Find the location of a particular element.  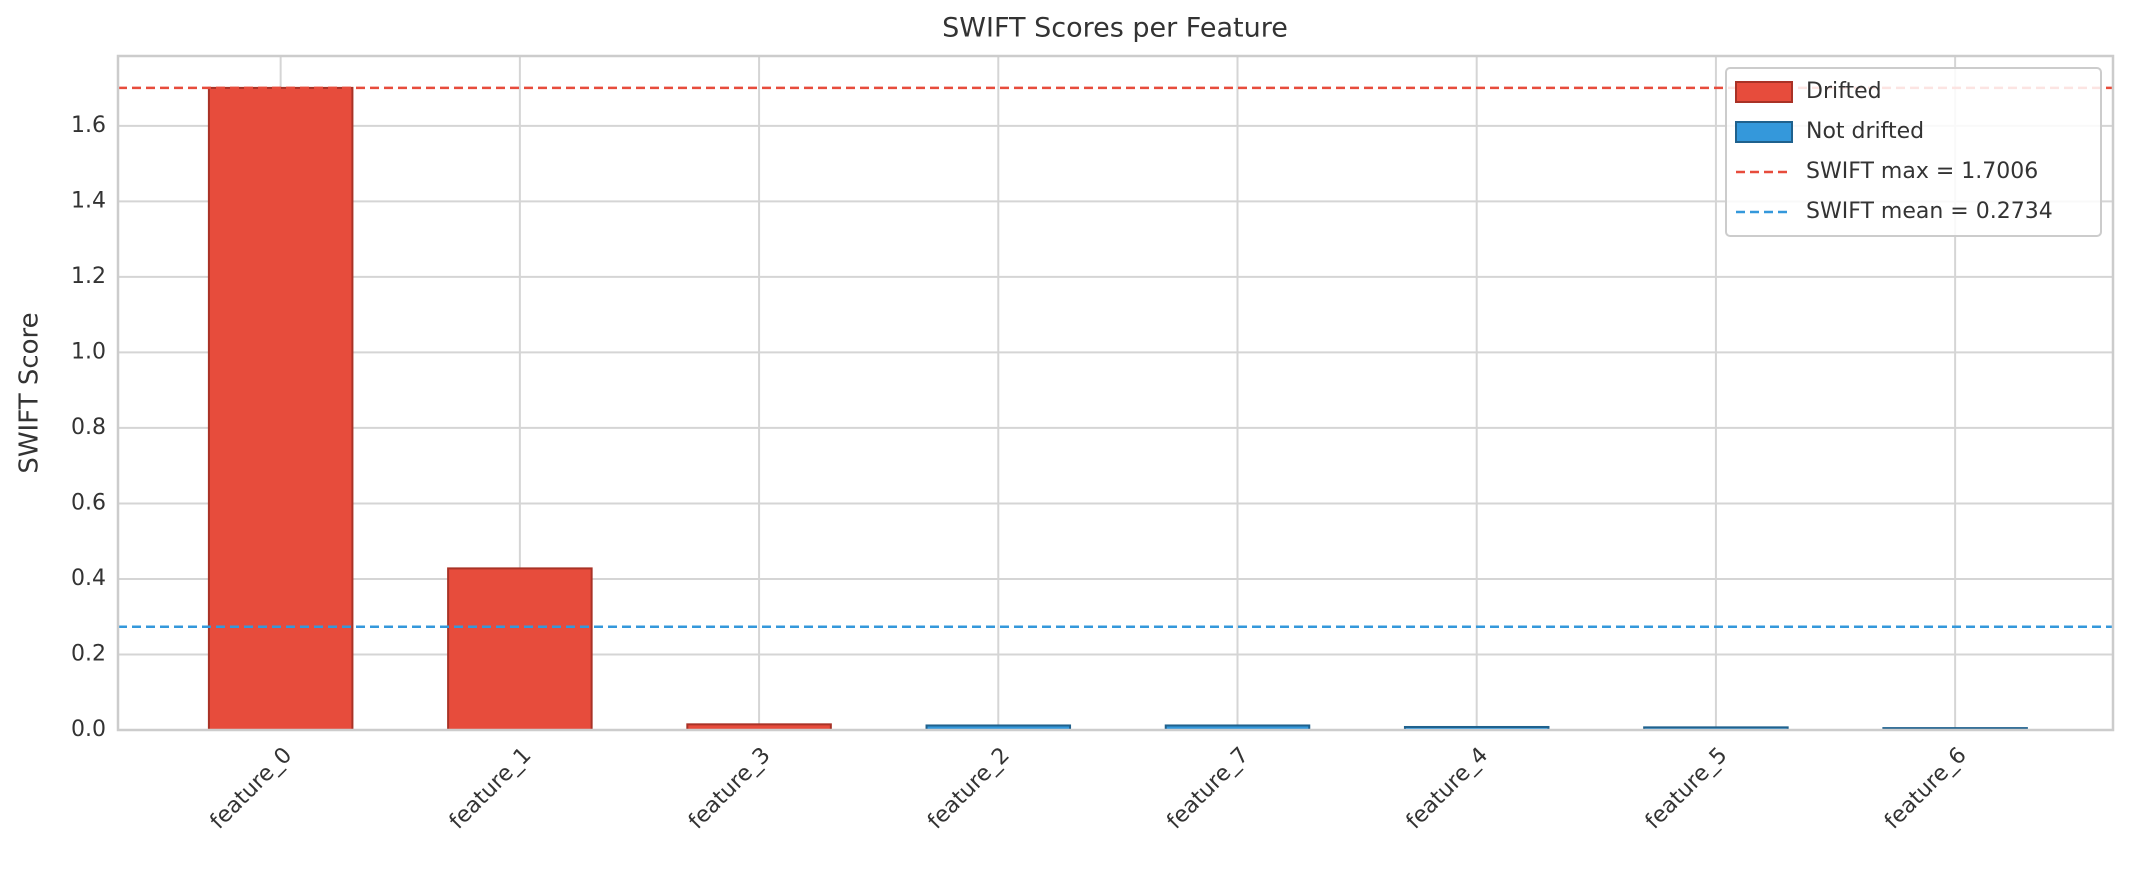

x-tick-label: feature_1 is located at coordinates (491, 789).